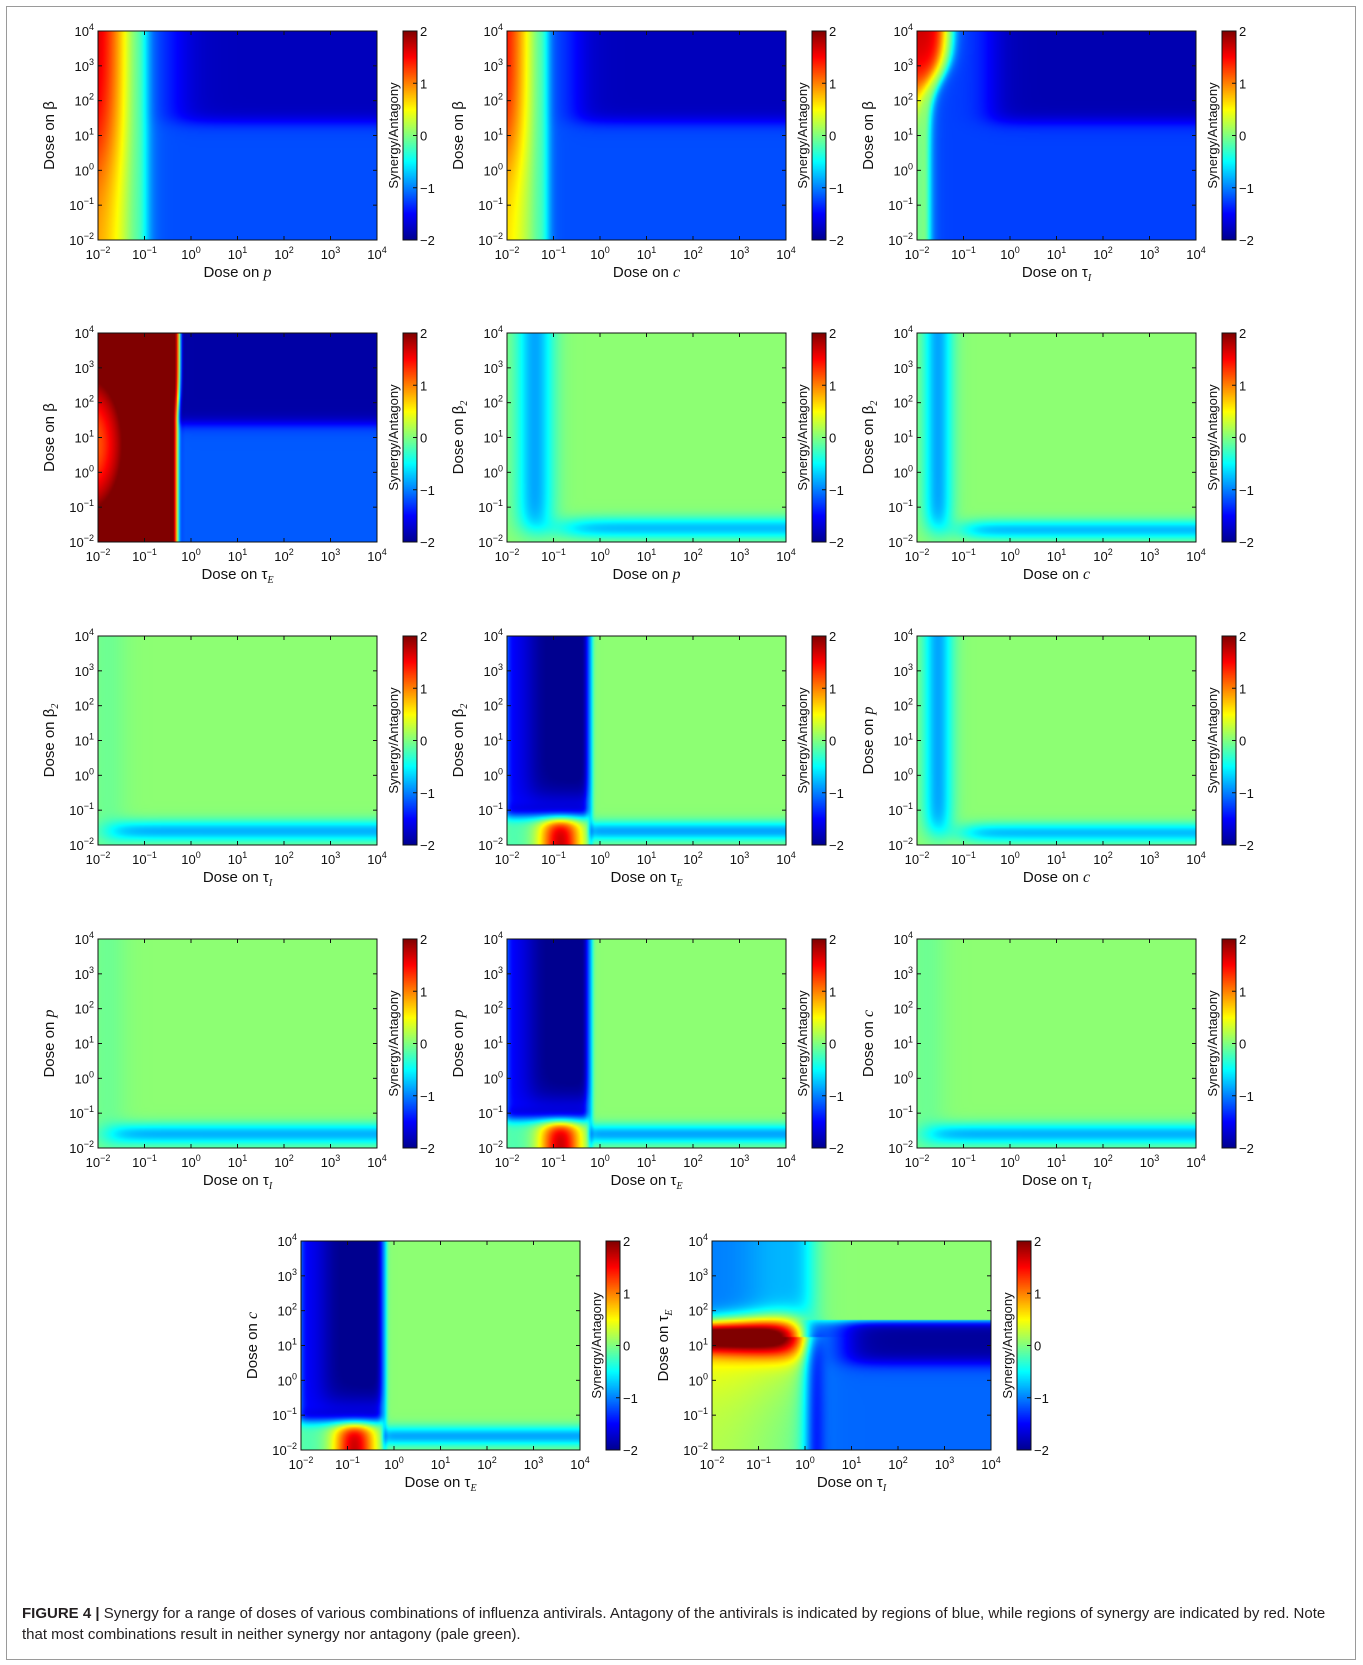 Image resolution: width=1363 pixels, height=1665 pixels. Describe the element at coordinates (61, 1613) in the screenshot. I see `figure-label: FIGURE 4 |` at that location.